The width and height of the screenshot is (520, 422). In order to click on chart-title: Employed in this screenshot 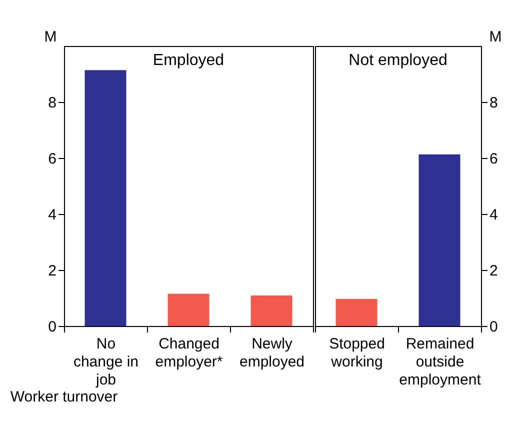, I will do `click(188, 60)`.